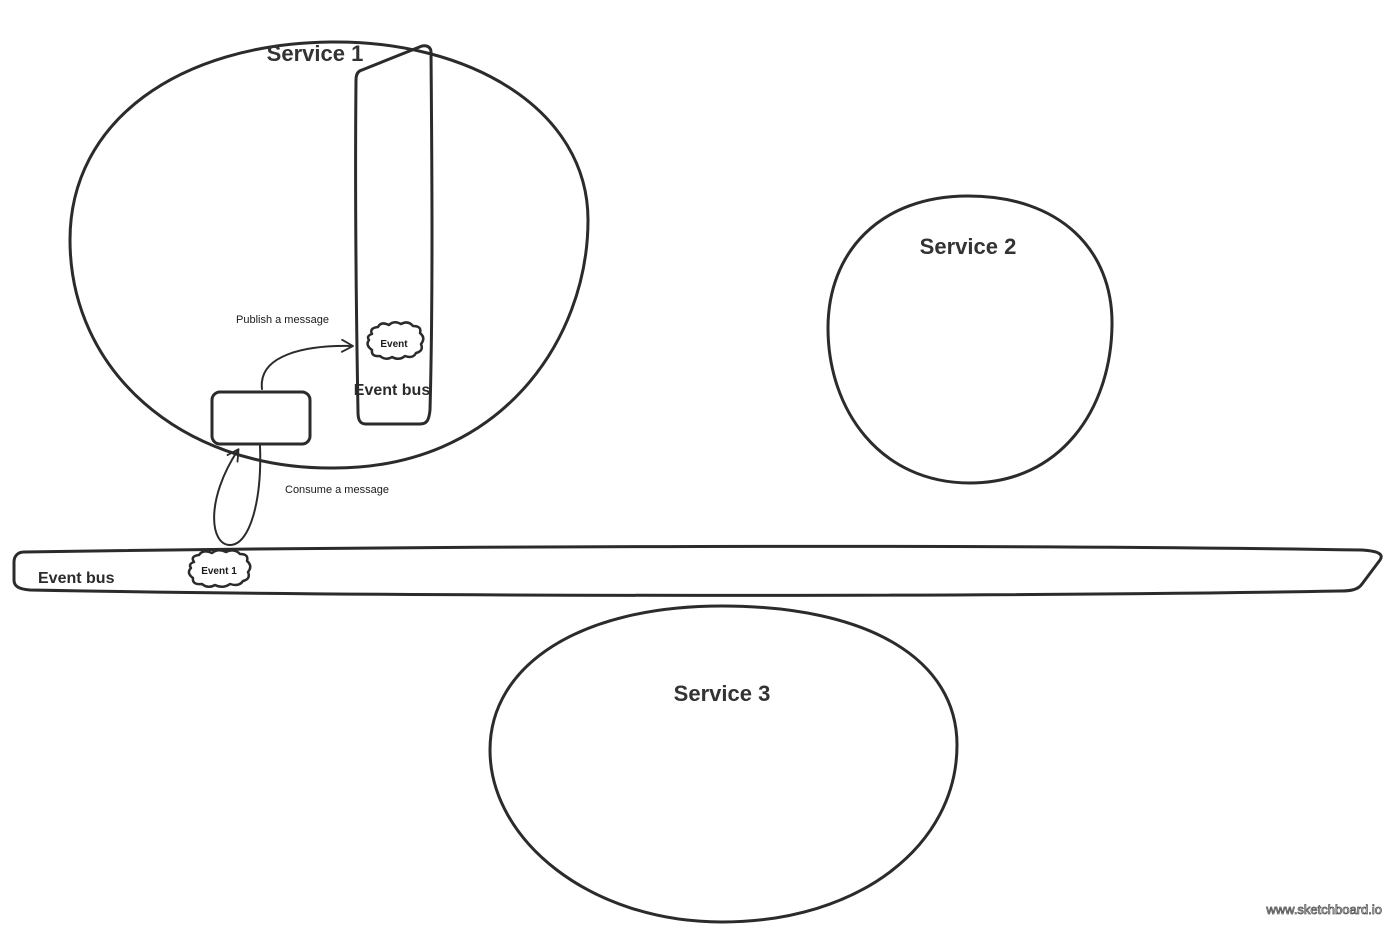 This screenshot has height=929, width=1400. What do you see at coordinates (722, 693) in the screenshot?
I see `service-3-title: Service 3` at bounding box center [722, 693].